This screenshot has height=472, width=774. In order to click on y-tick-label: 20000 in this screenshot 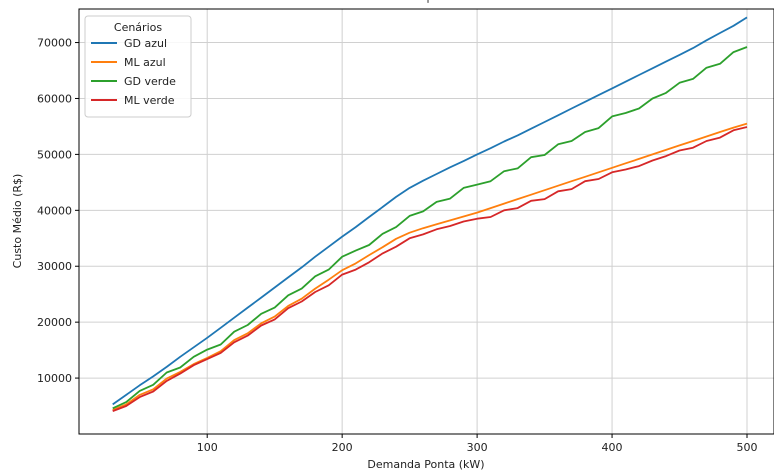, I will do `click(54, 322)`.